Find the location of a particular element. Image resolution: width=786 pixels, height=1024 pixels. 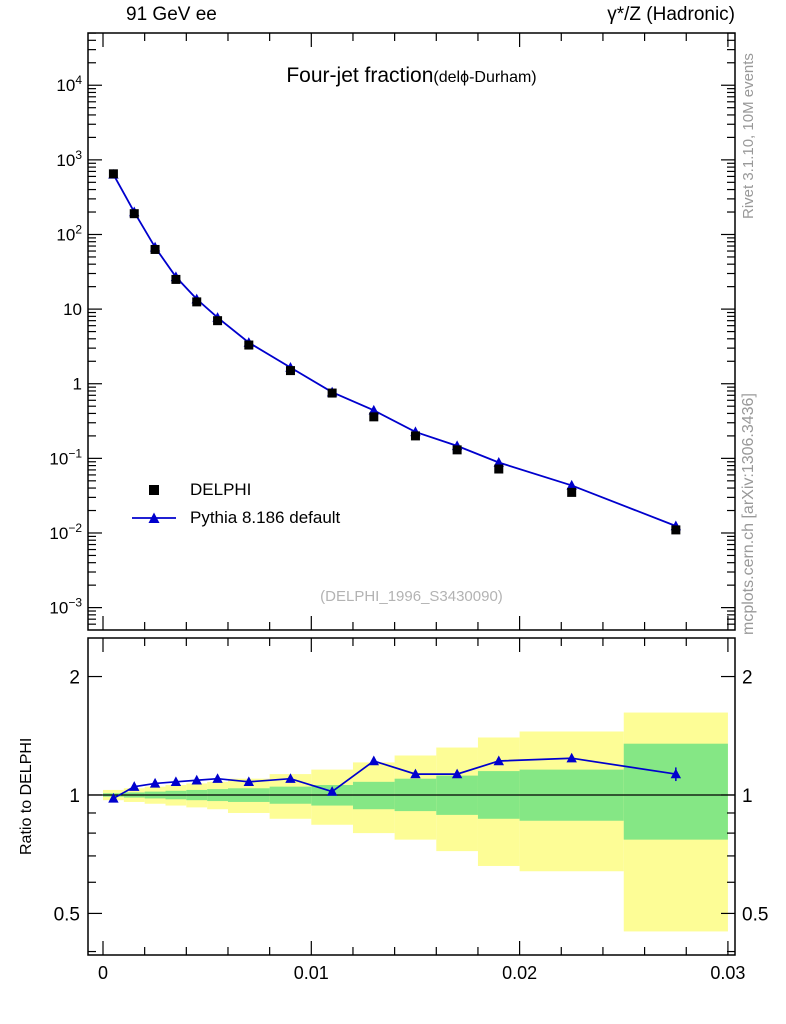

svg-text: 10⁻¹ is located at coordinates (65, 457).